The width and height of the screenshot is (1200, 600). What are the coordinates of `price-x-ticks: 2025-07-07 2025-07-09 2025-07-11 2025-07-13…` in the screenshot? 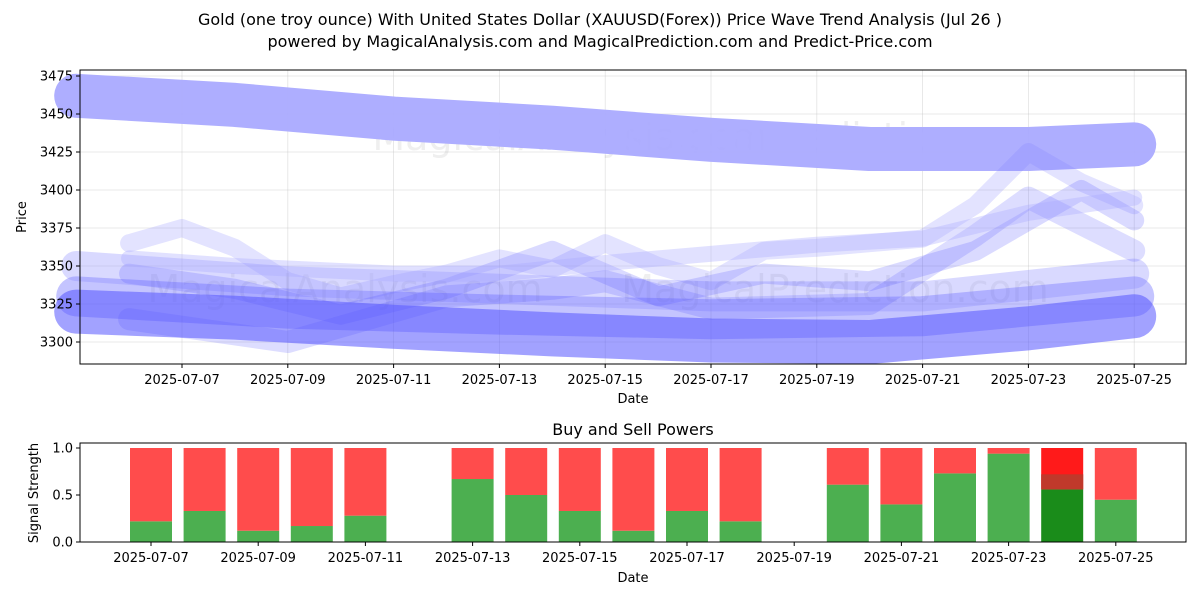 It's located at (658, 376).